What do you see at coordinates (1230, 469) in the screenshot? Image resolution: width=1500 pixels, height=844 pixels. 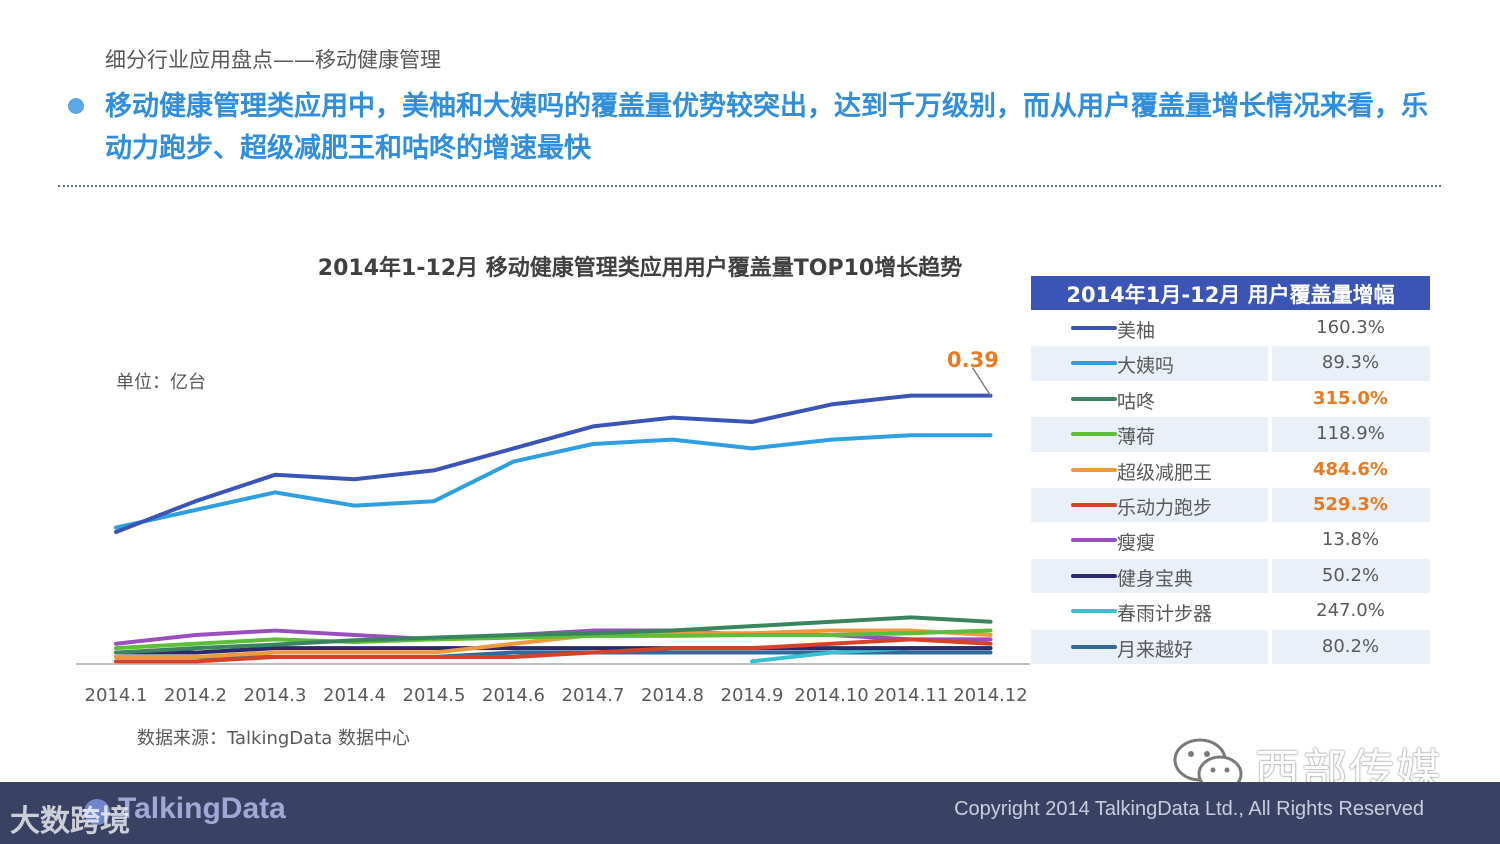 I see `table-row: 超级减肥王 484.6%` at bounding box center [1230, 469].